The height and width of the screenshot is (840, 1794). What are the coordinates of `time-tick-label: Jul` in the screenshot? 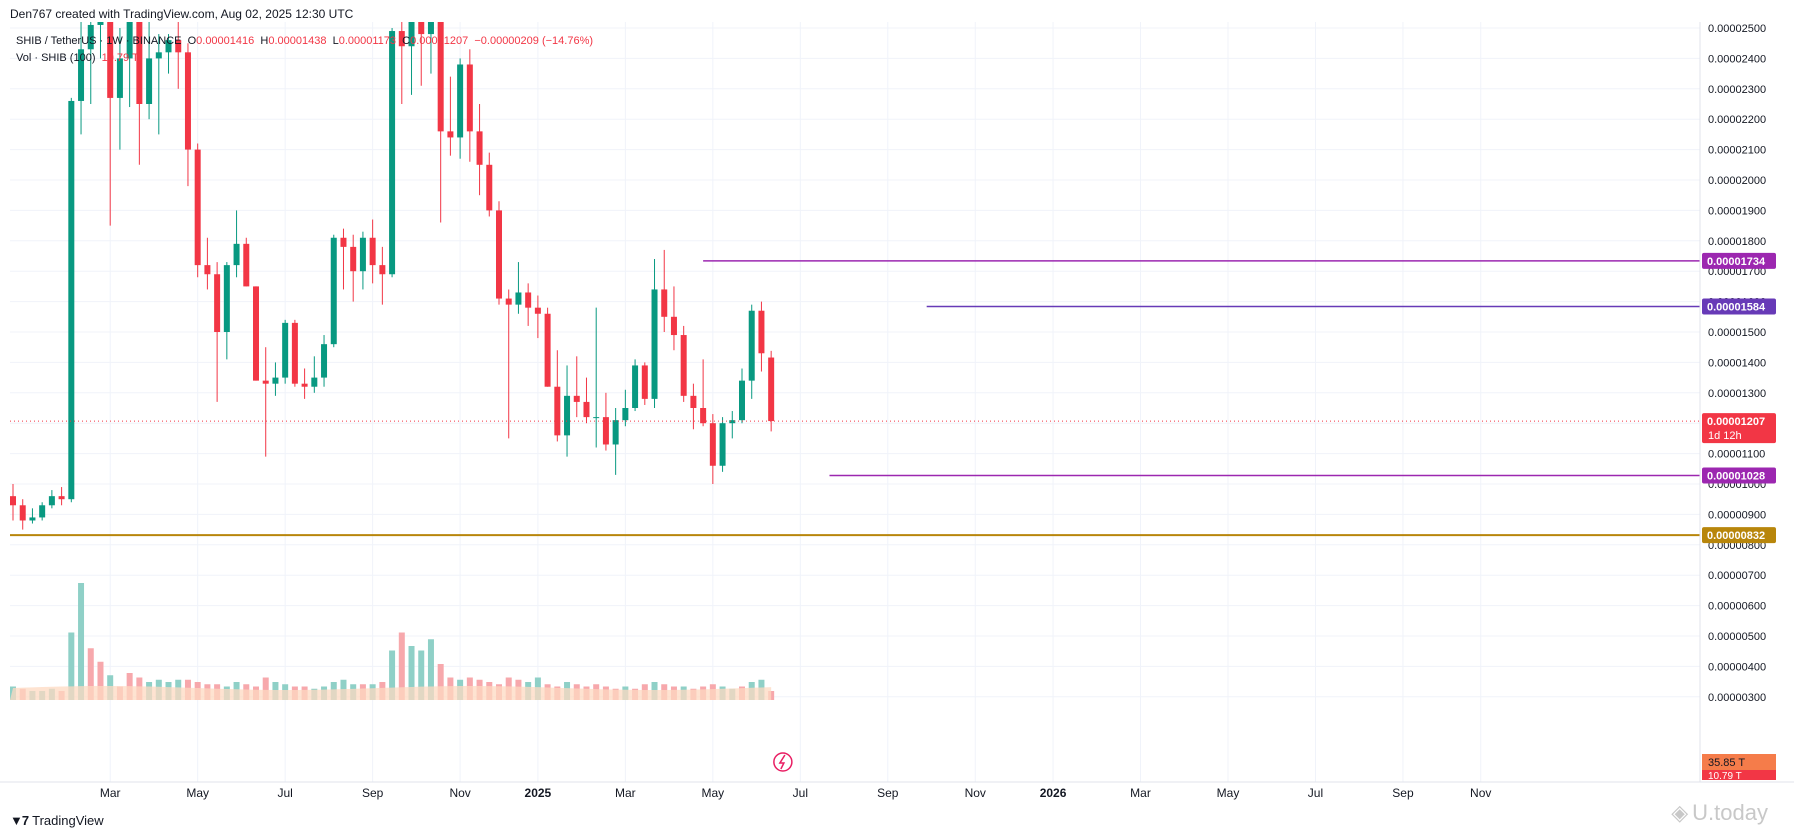 It's located at (284, 793).